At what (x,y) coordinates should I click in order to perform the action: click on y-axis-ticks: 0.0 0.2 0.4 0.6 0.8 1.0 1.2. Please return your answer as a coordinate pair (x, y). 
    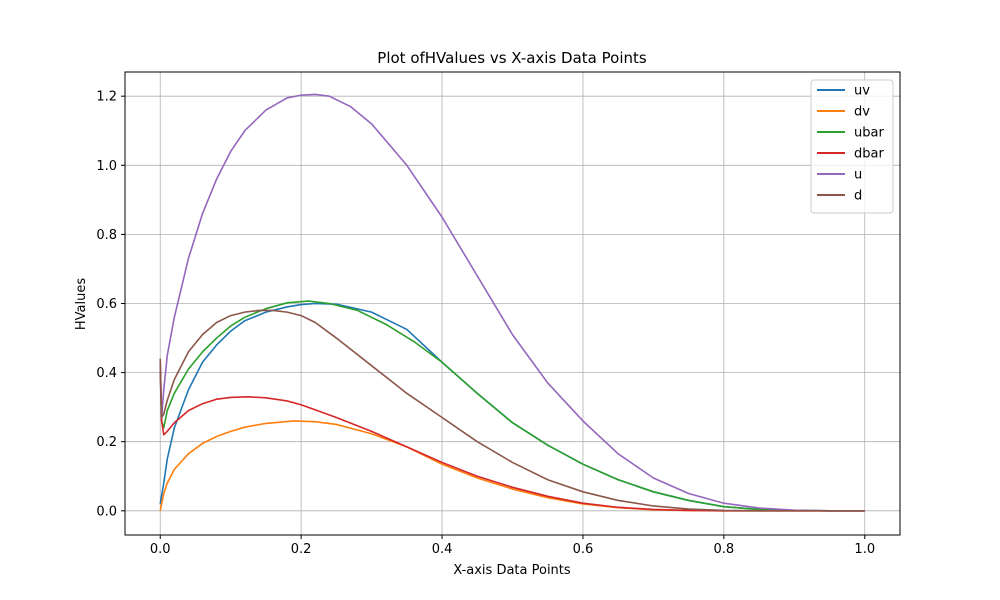
    Looking at the image, I should click on (110, 304).